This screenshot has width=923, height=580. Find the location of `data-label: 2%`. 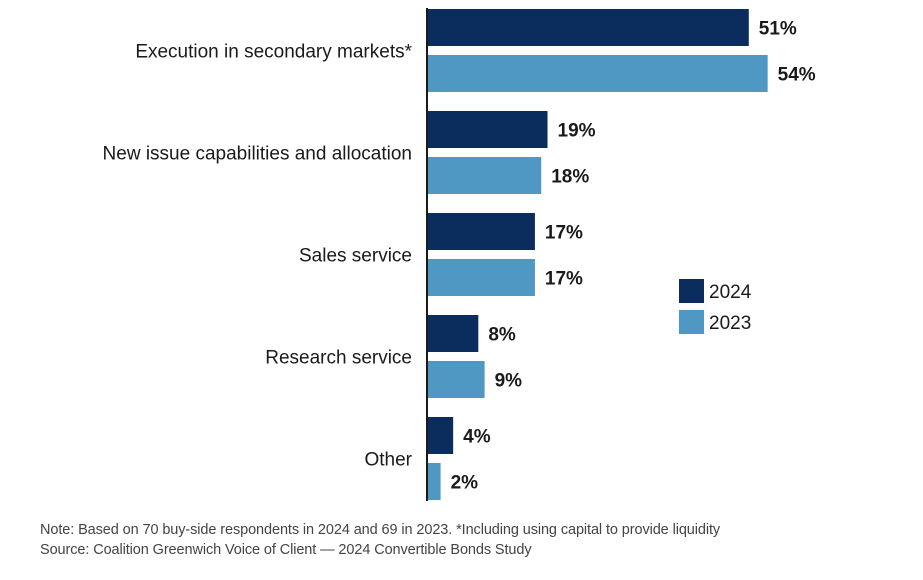

data-label: 2% is located at coordinates (465, 483).